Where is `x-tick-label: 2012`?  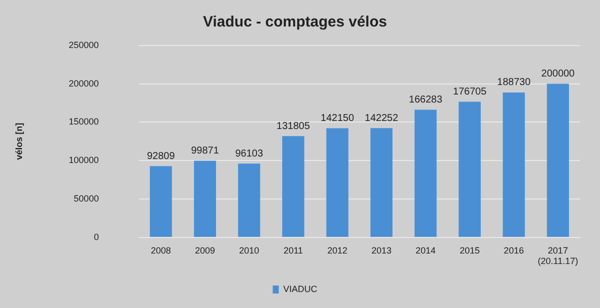 x-tick-label: 2012 is located at coordinates (337, 250).